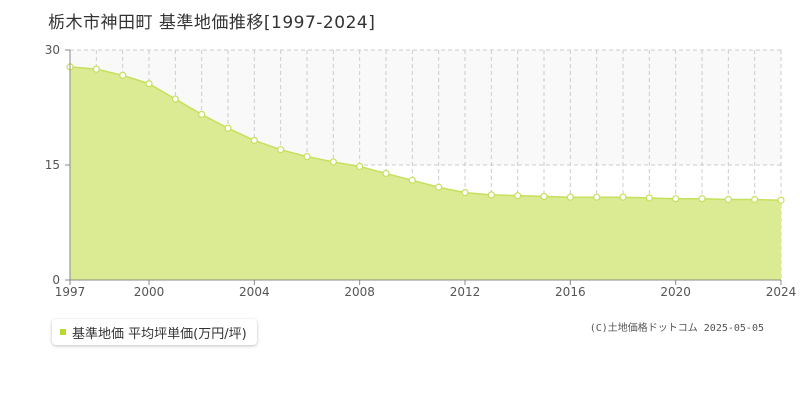  I want to click on copyright-text: (C)土地価格ドットコム 2025-05-05, so click(676, 328).